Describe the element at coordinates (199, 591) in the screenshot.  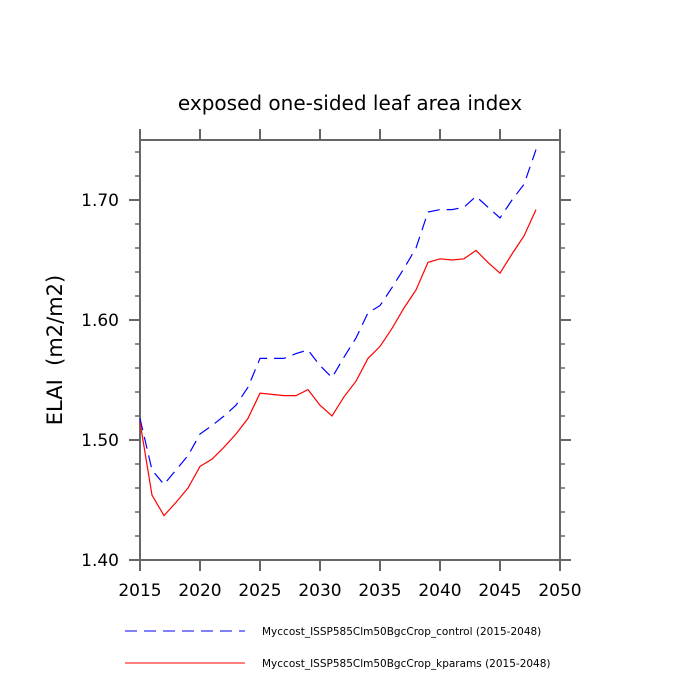
I see `x-tick-label: 2020` at that location.